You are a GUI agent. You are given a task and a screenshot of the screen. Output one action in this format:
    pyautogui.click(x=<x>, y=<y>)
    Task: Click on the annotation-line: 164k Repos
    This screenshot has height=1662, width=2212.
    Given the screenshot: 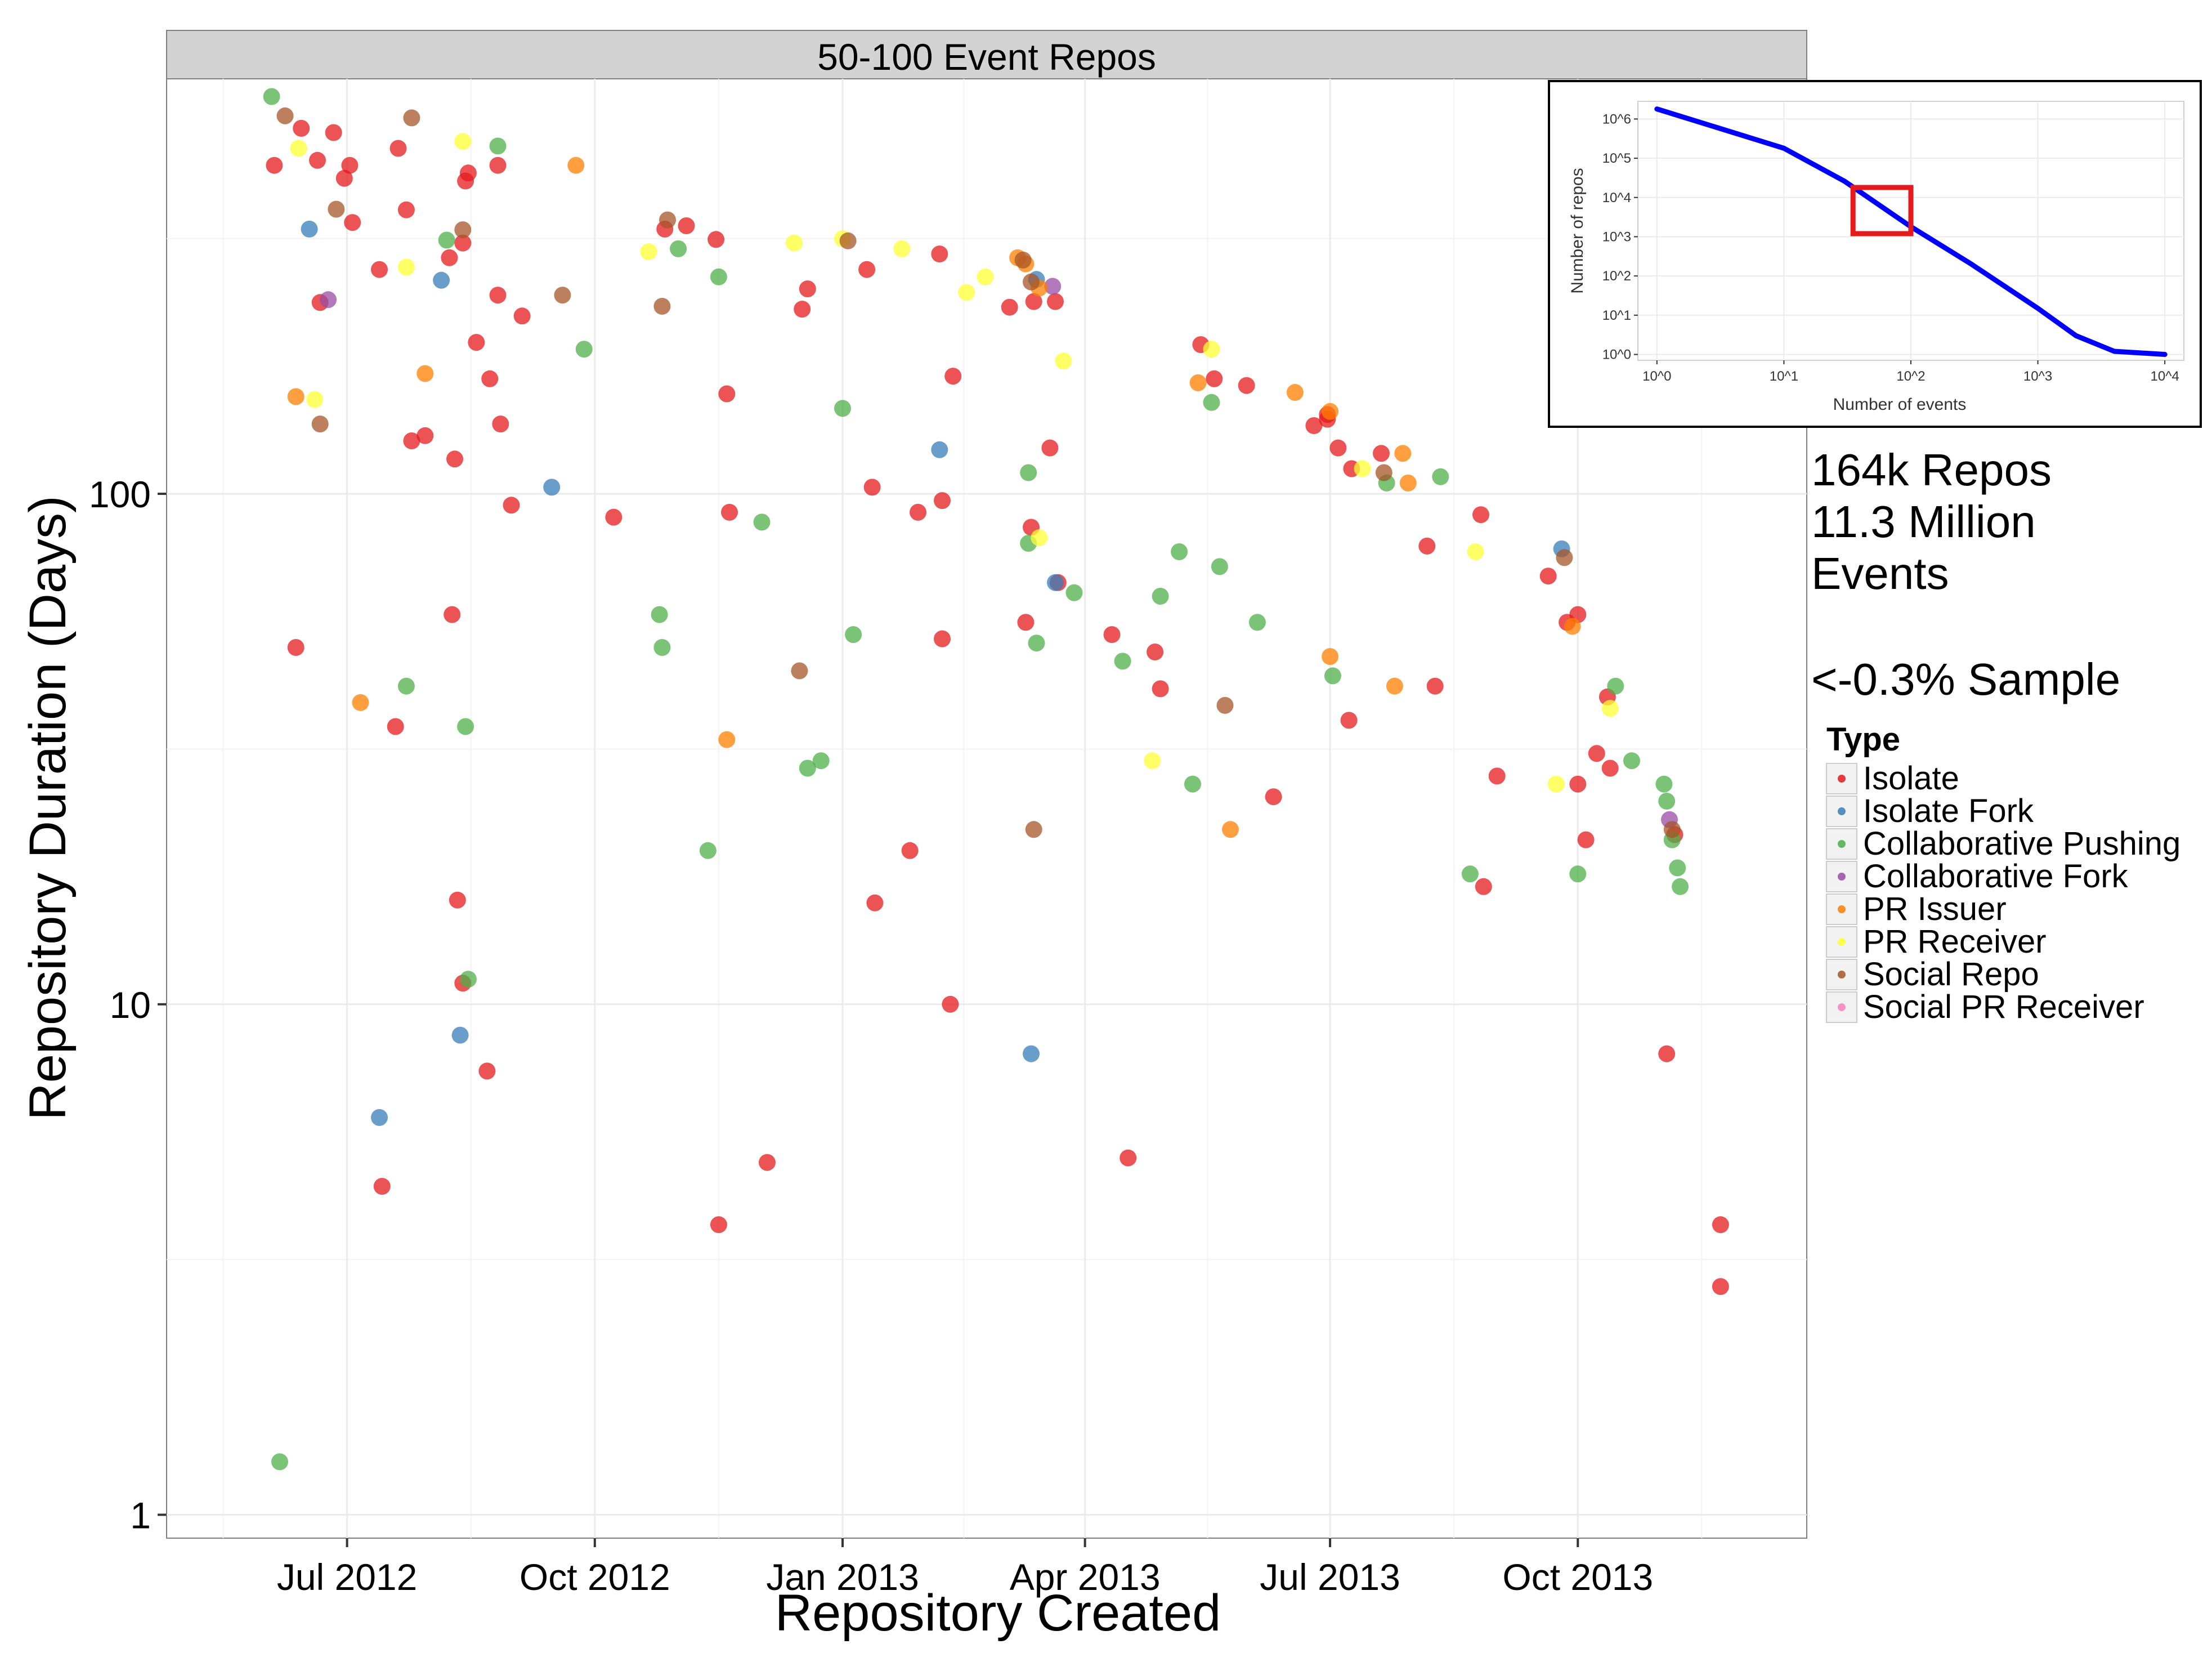 What is the action you would take?
    pyautogui.click(x=1932, y=470)
    